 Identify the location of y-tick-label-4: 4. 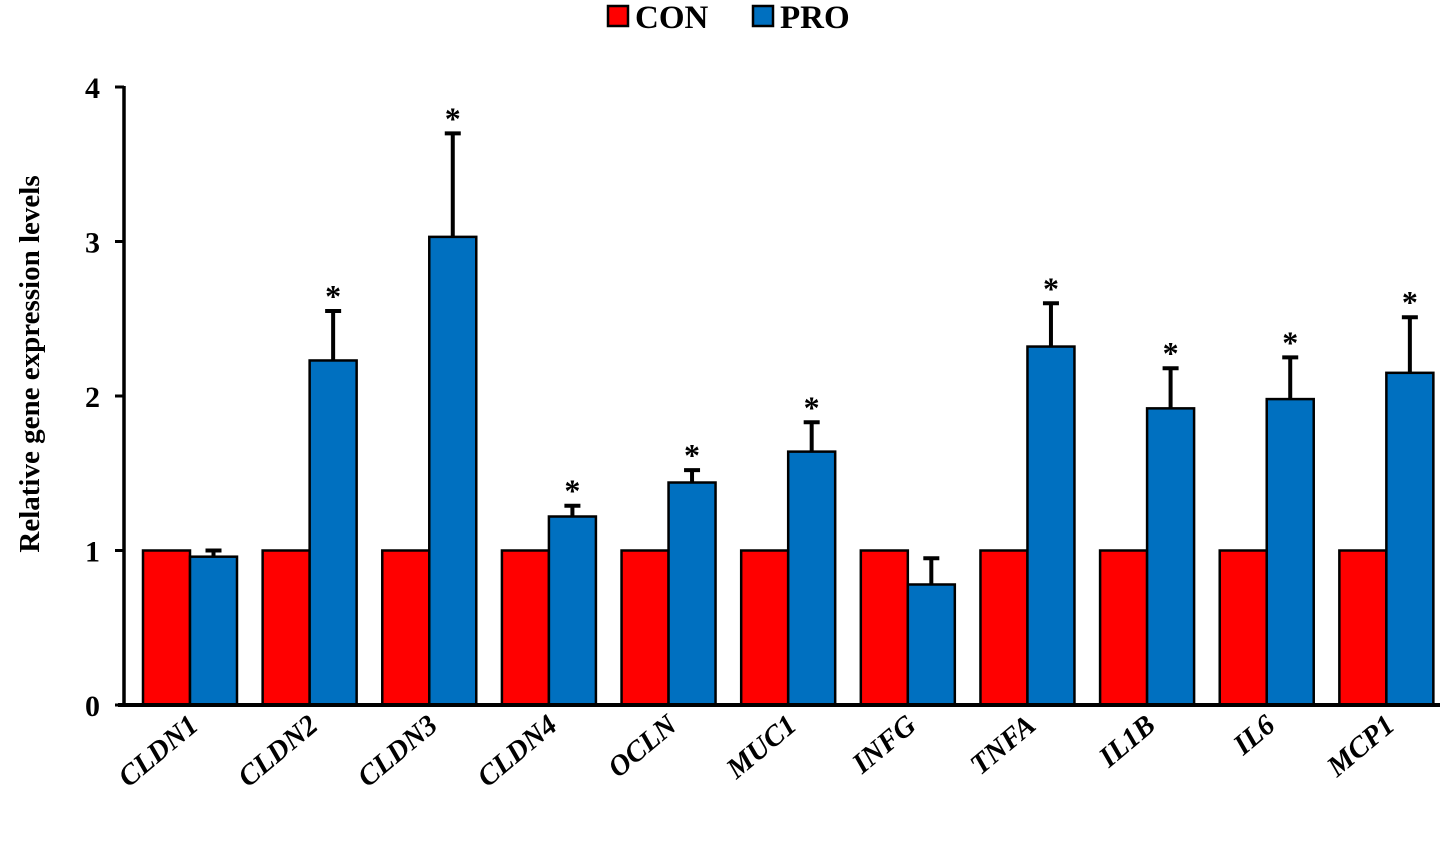
(92, 88).